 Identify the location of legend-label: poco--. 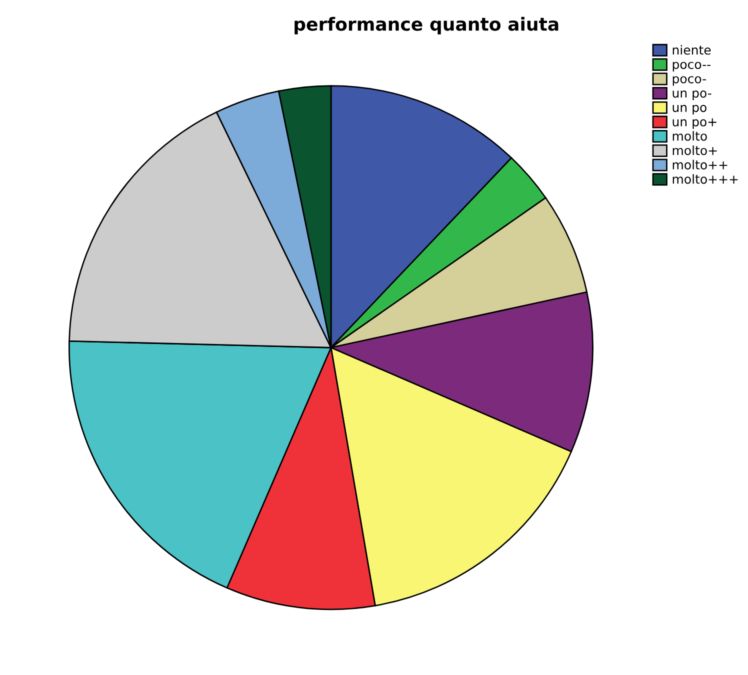
(691, 67).